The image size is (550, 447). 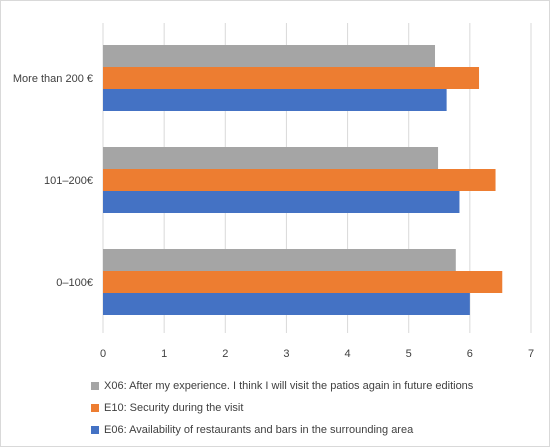 I want to click on legend-swatch-x06, so click(x=95, y=386).